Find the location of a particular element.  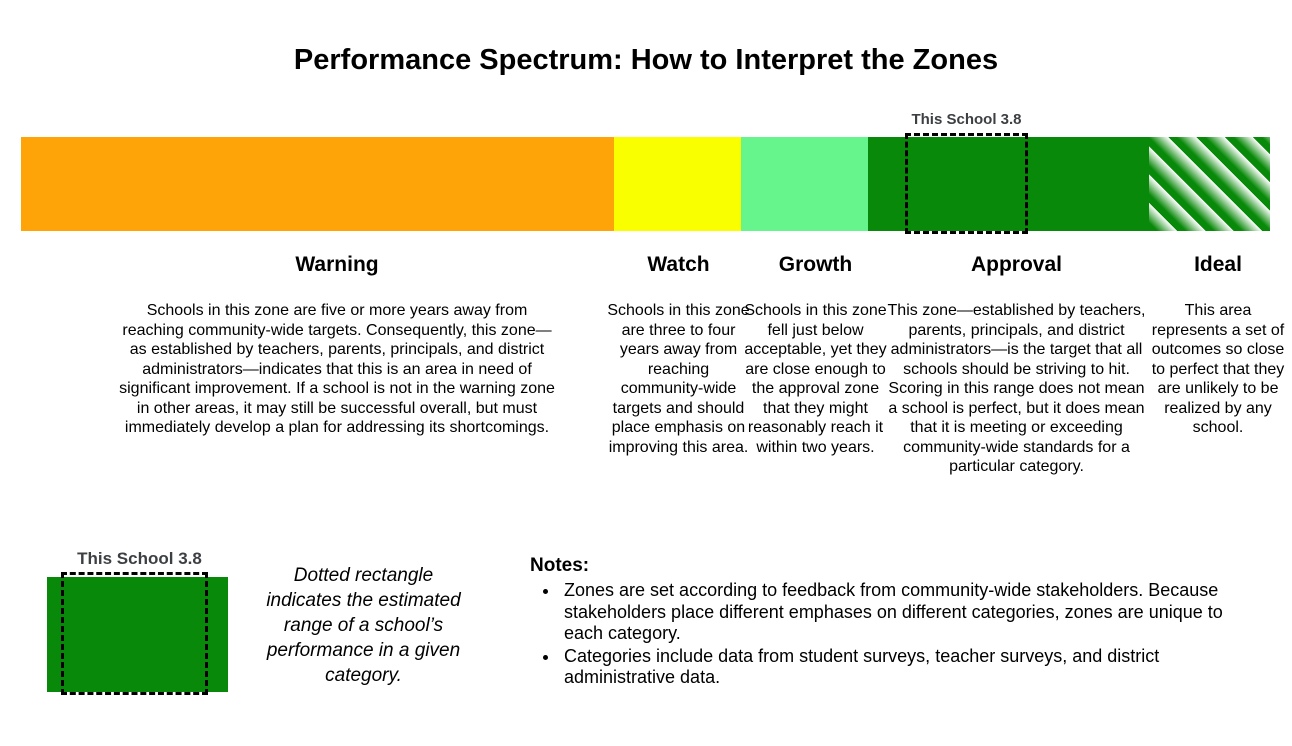

legend-score-label: This School 3.8 is located at coordinates (139, 558).